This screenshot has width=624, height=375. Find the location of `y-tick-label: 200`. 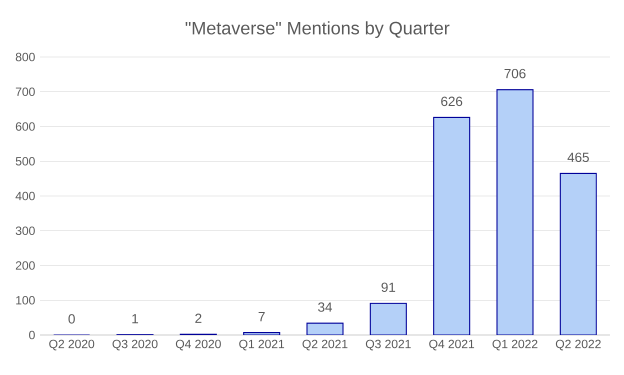

y-tick-label: 200 is located at coordinates (25, 265).